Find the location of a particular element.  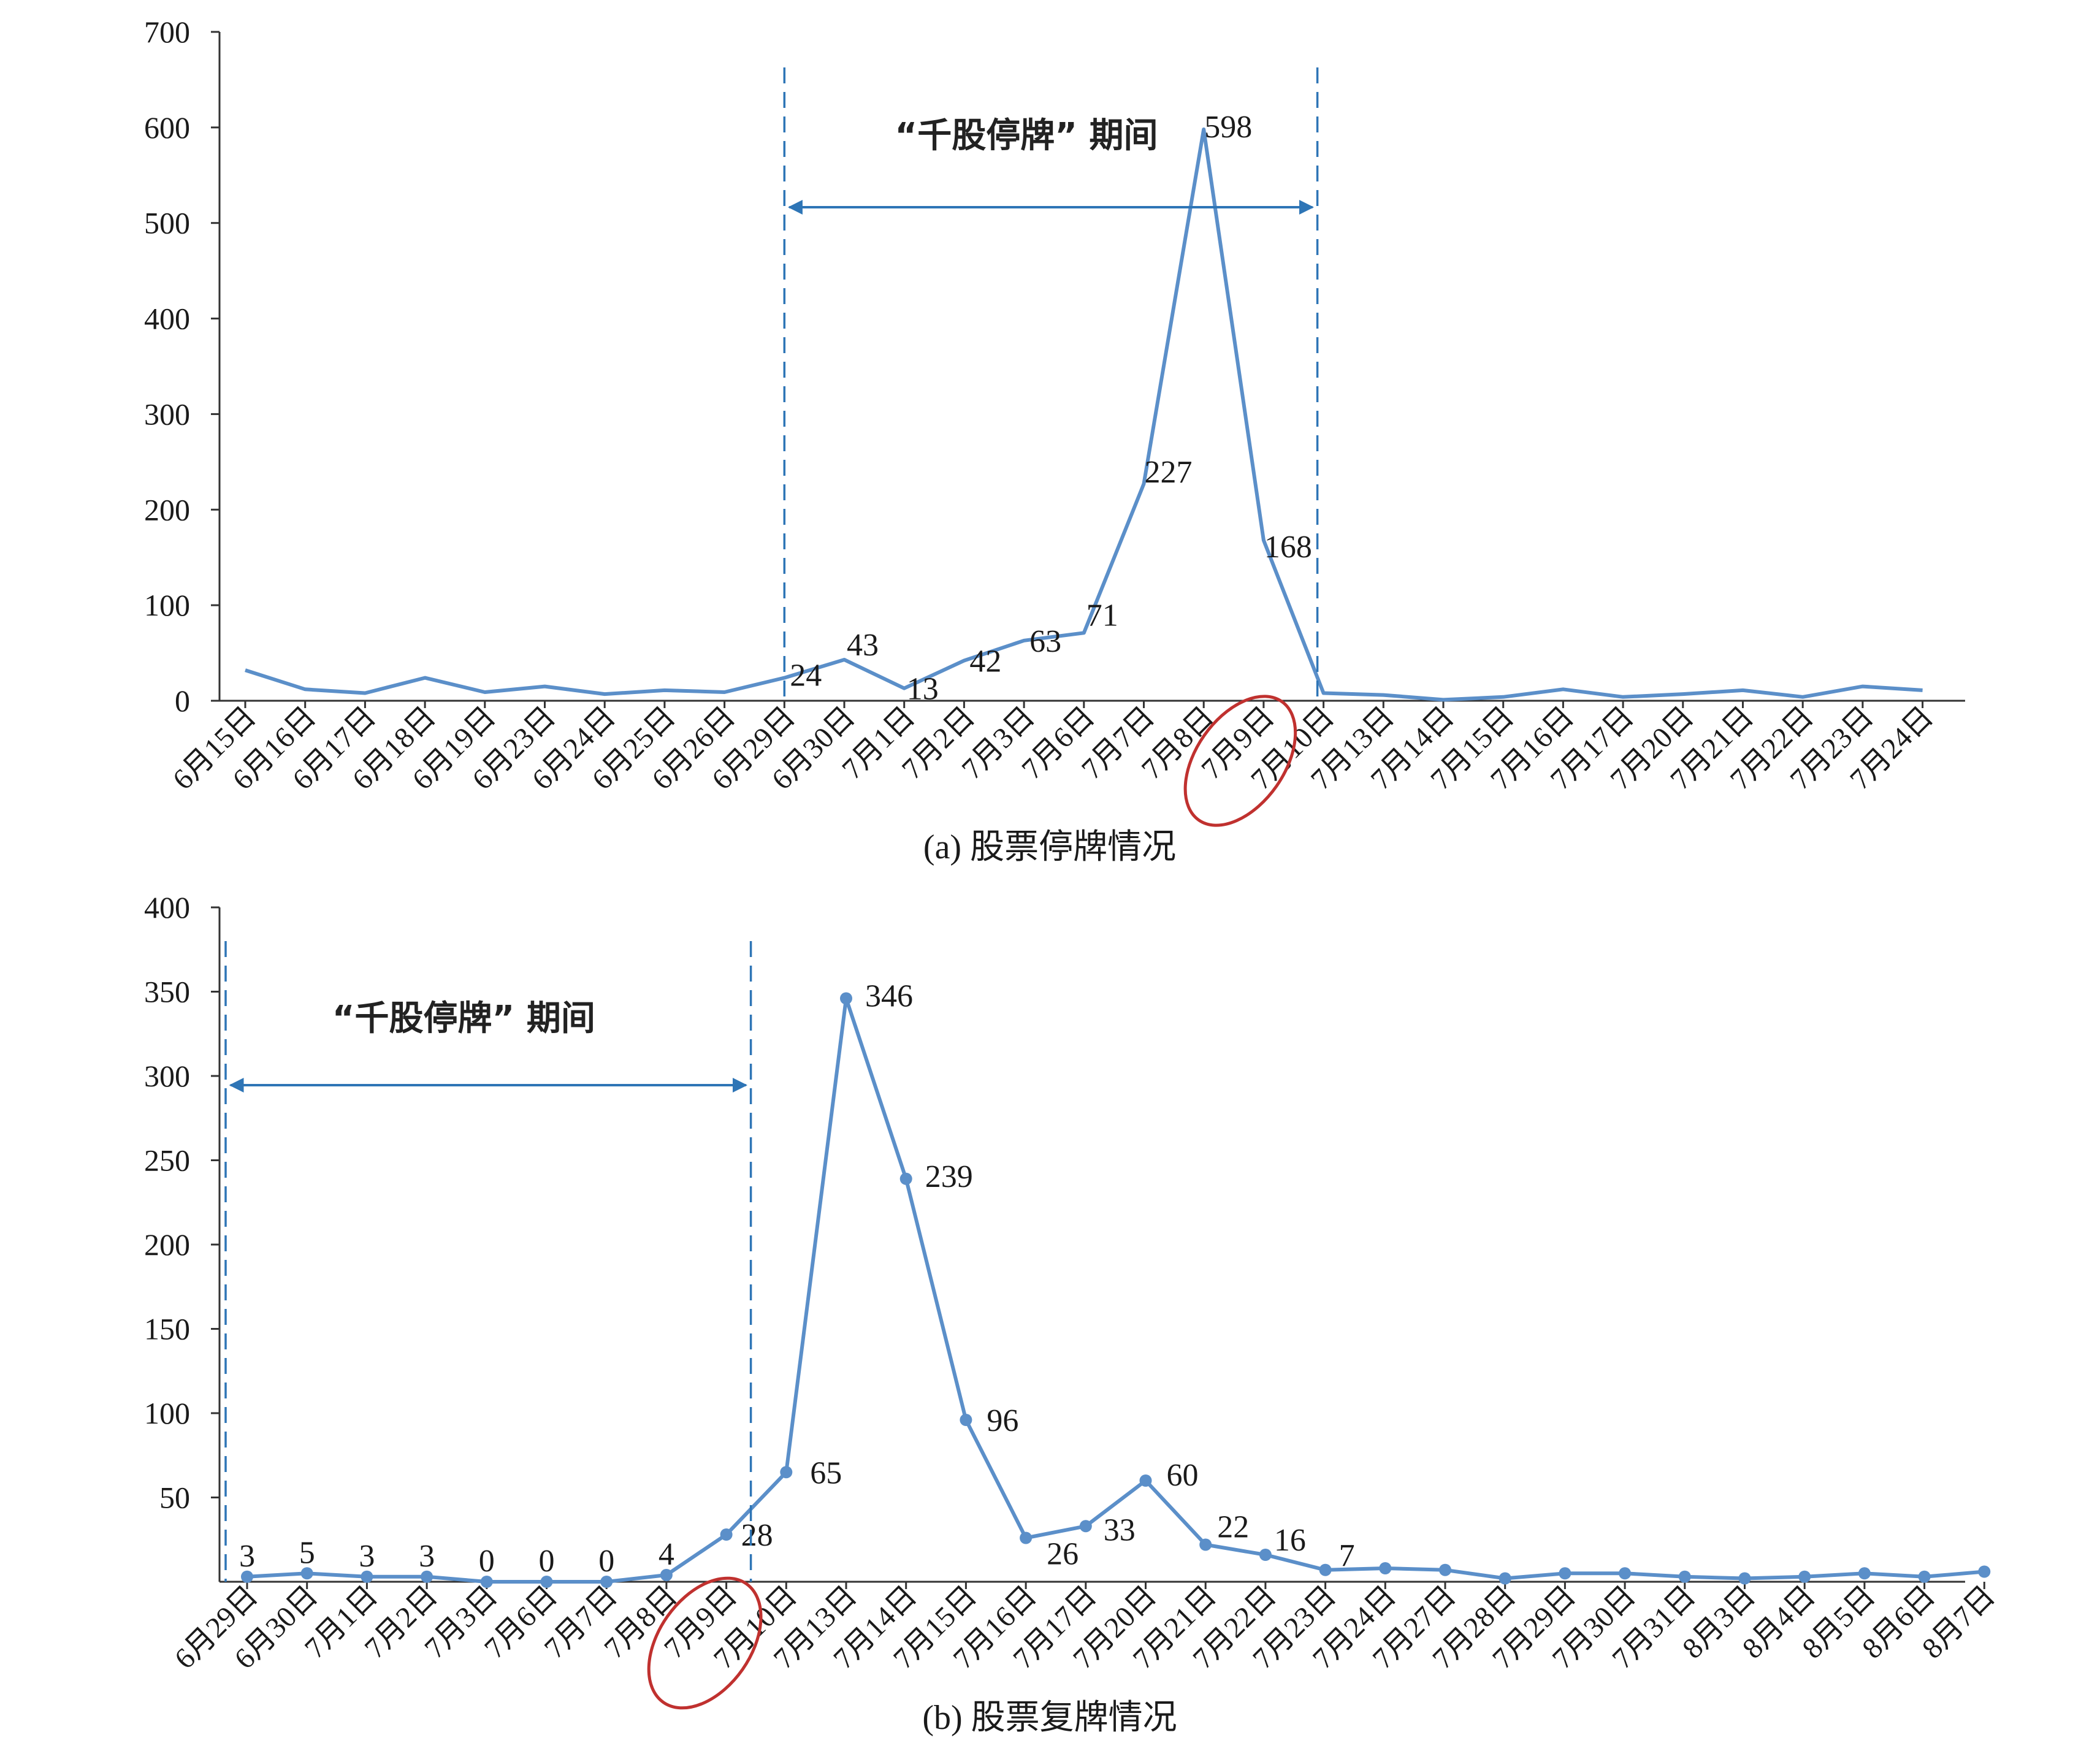

chart-caption: (a) 股票停牌情况 is located at coordinates (1049, 847).